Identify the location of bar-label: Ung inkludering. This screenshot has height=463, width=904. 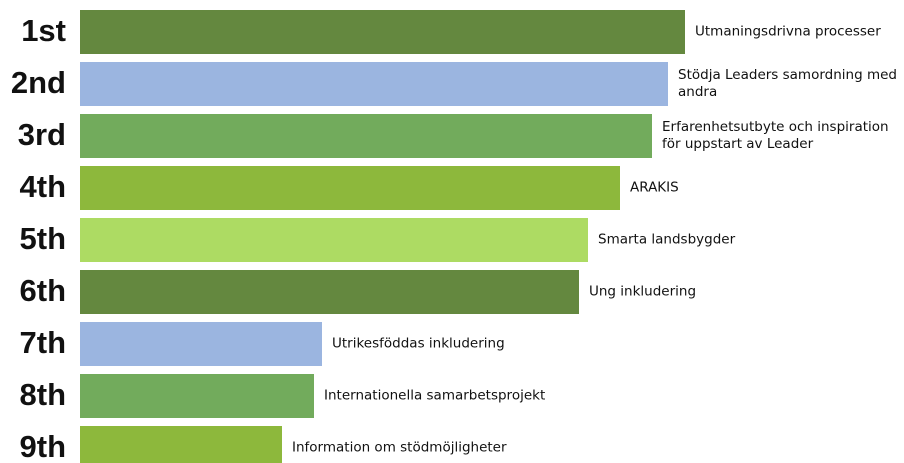
(643, 291).